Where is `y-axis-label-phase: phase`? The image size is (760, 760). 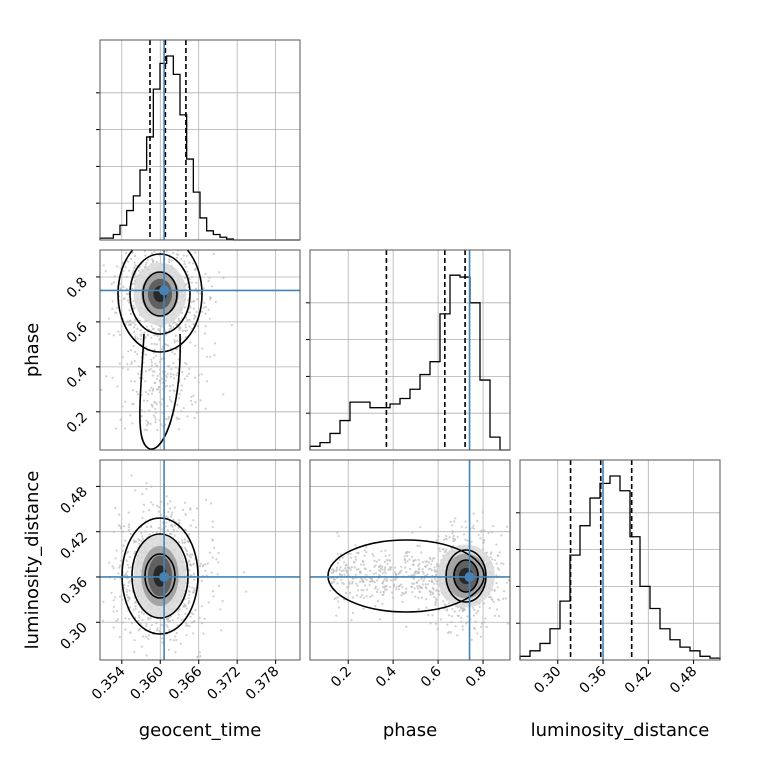 y-axis-label-phase: phase is located at coordinates (32, 350).